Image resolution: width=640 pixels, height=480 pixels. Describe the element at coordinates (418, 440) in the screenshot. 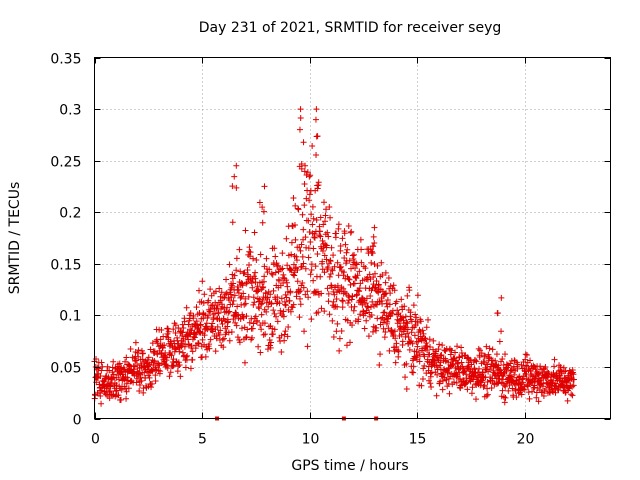

I see `x-tick-label: 15` at that location.